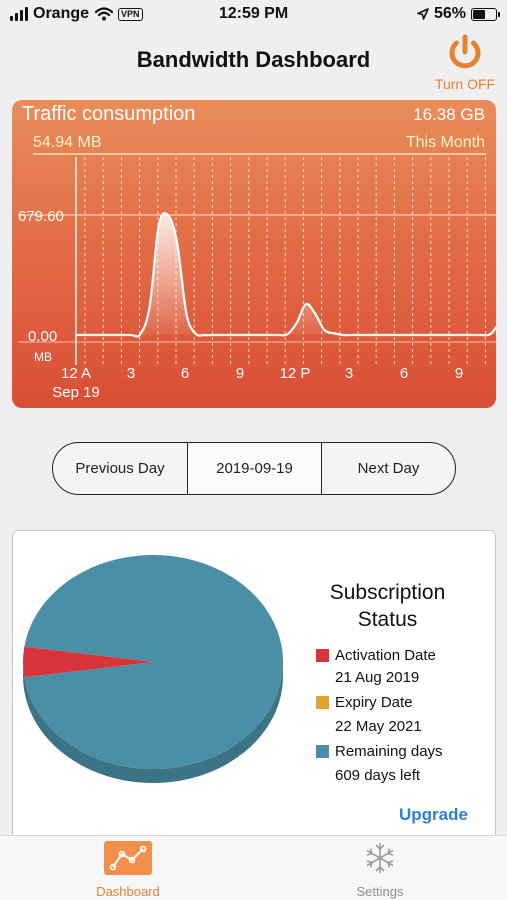 Image resolution: width=507 pixels, height=900 pixels. I want to click on period-label: This Month, so click(445, 142).